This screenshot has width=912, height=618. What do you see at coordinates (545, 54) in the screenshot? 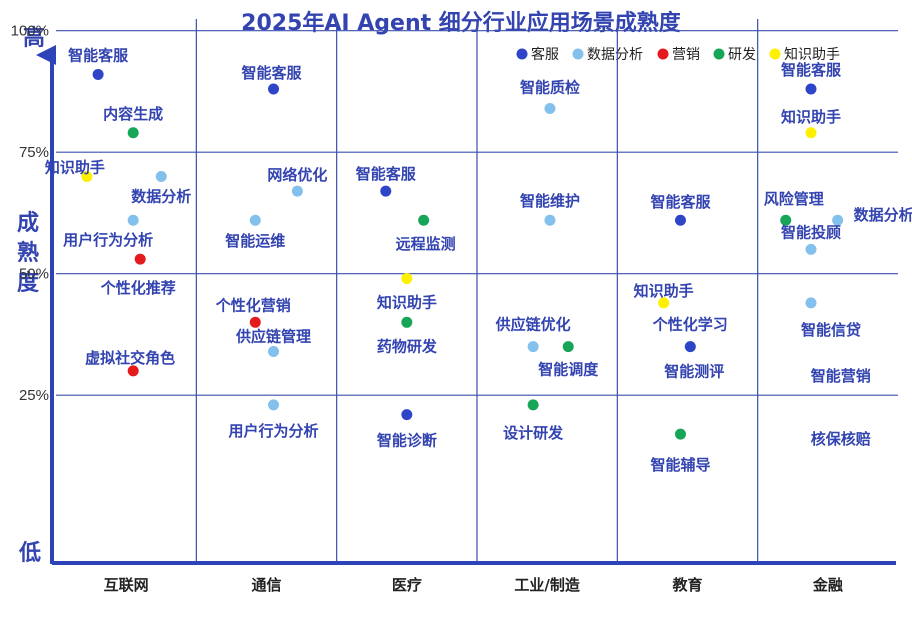
I see `legend-label: 客服` at bounding box center [545, 54].